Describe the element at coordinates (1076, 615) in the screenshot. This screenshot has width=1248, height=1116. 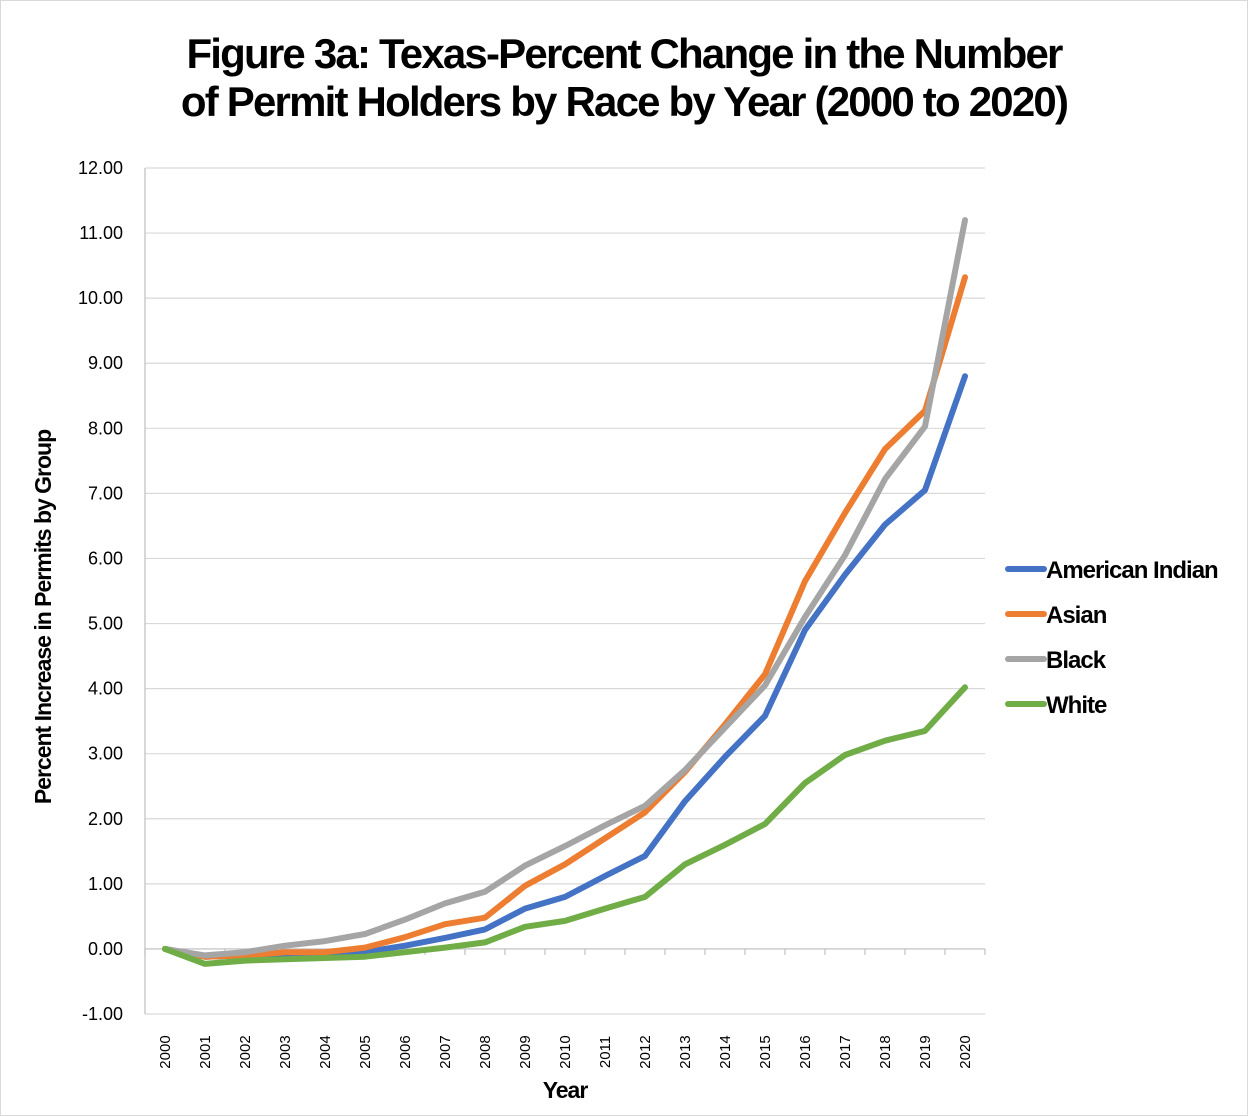
I see `legend-label-asian: Asian` at that location.